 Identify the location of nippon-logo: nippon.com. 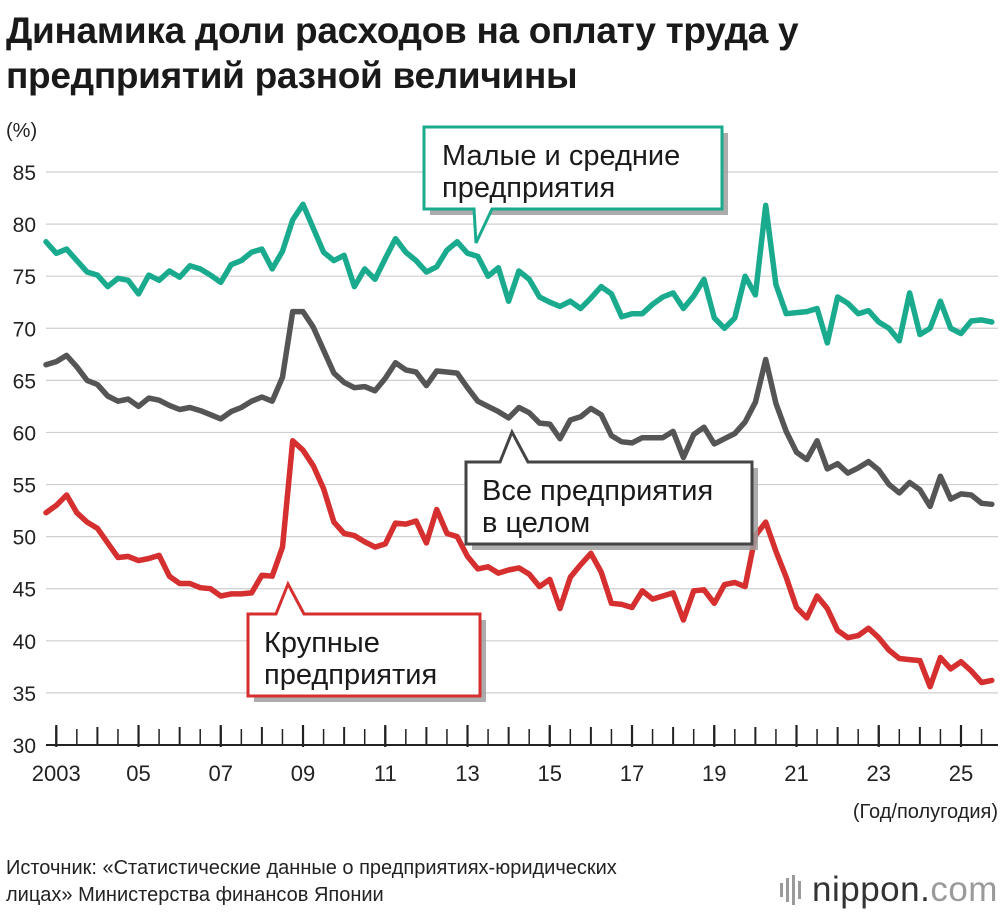
(889, 890).